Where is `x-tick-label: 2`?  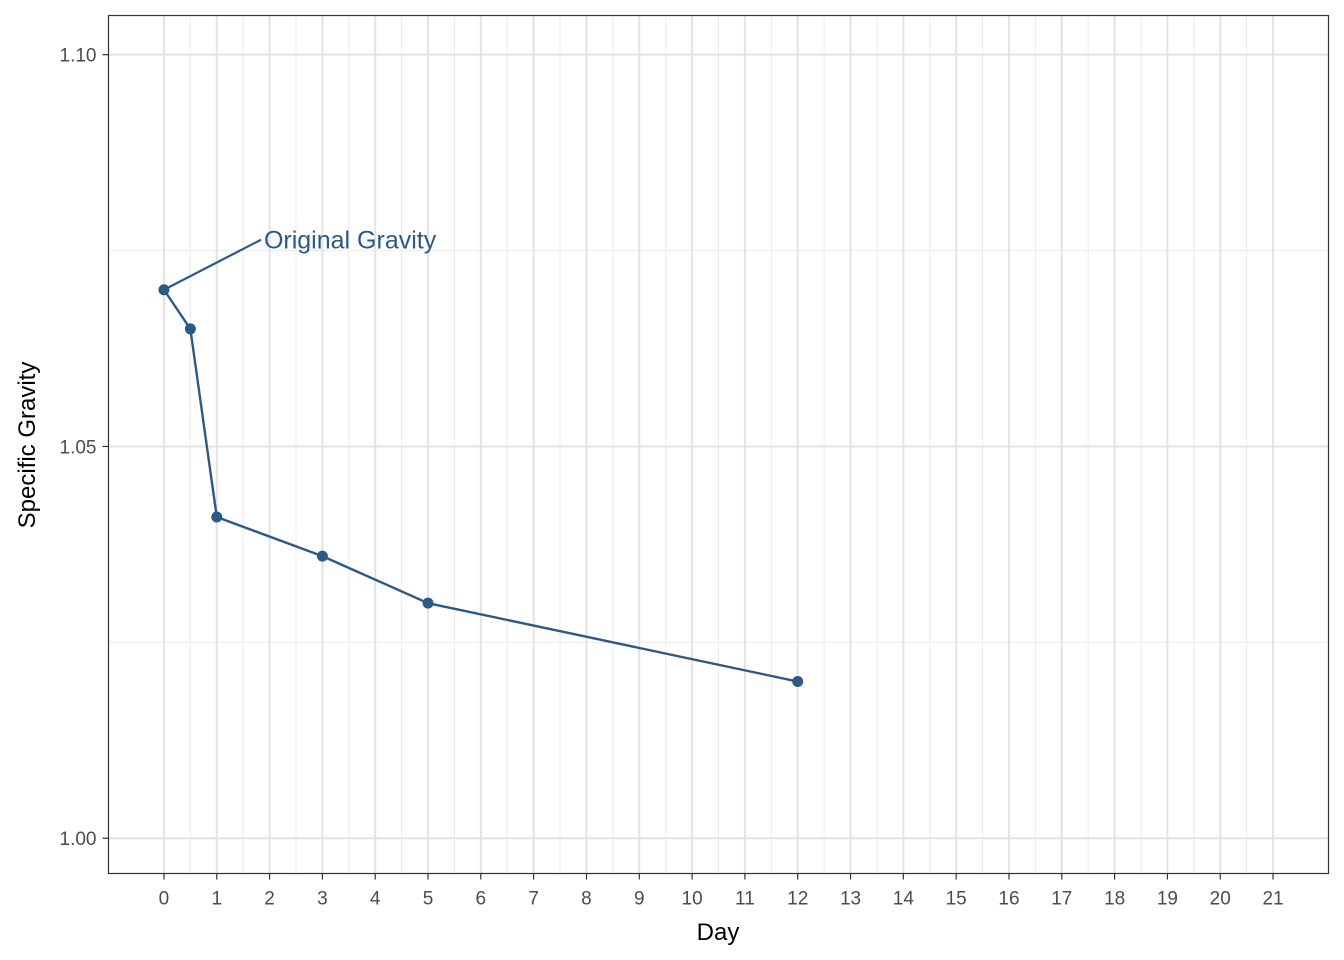 x-tick-label: 2 is located at coordinates (269, 899).